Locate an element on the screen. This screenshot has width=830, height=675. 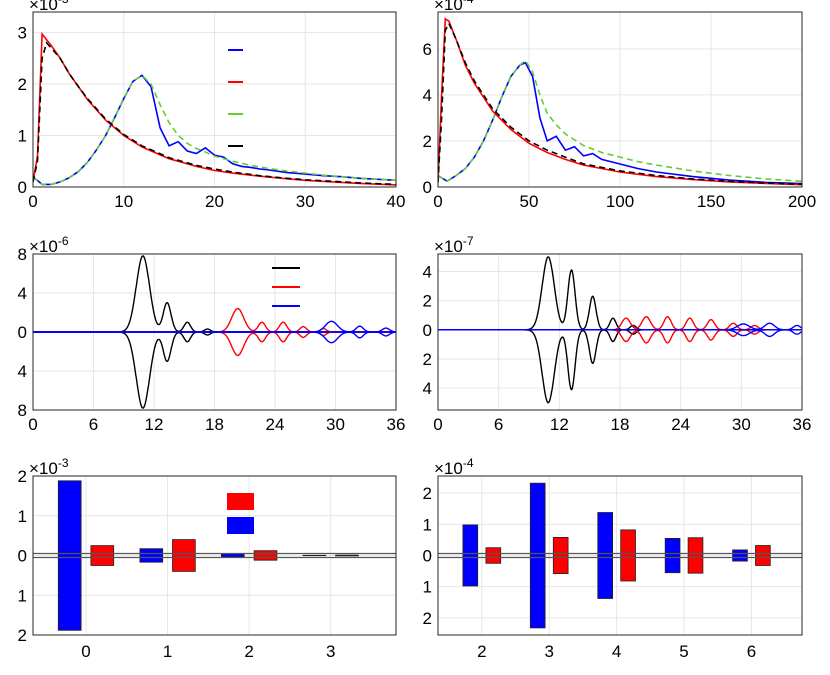
y-tick-label: 3 is located at coordinates (22, 33).